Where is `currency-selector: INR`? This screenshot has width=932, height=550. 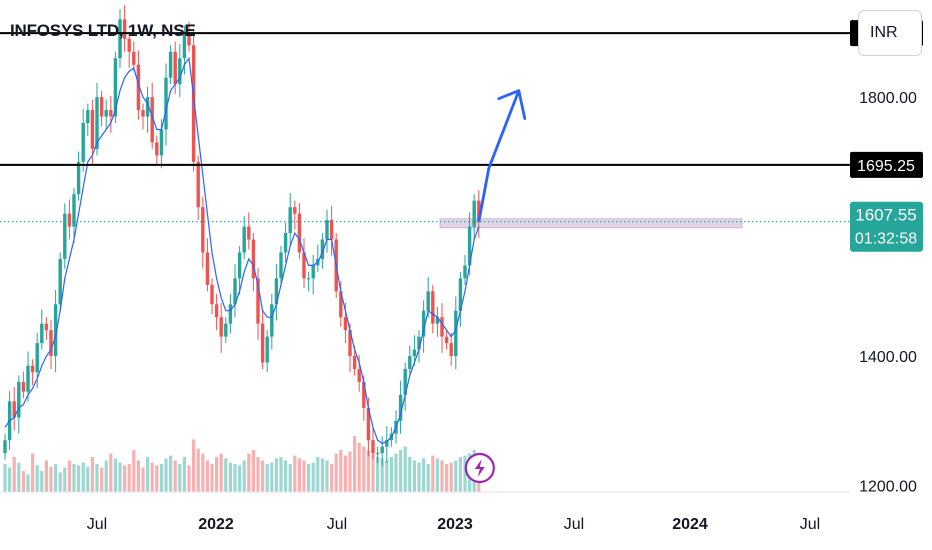 currency-selector: INR is located at coordinates (890, 33).